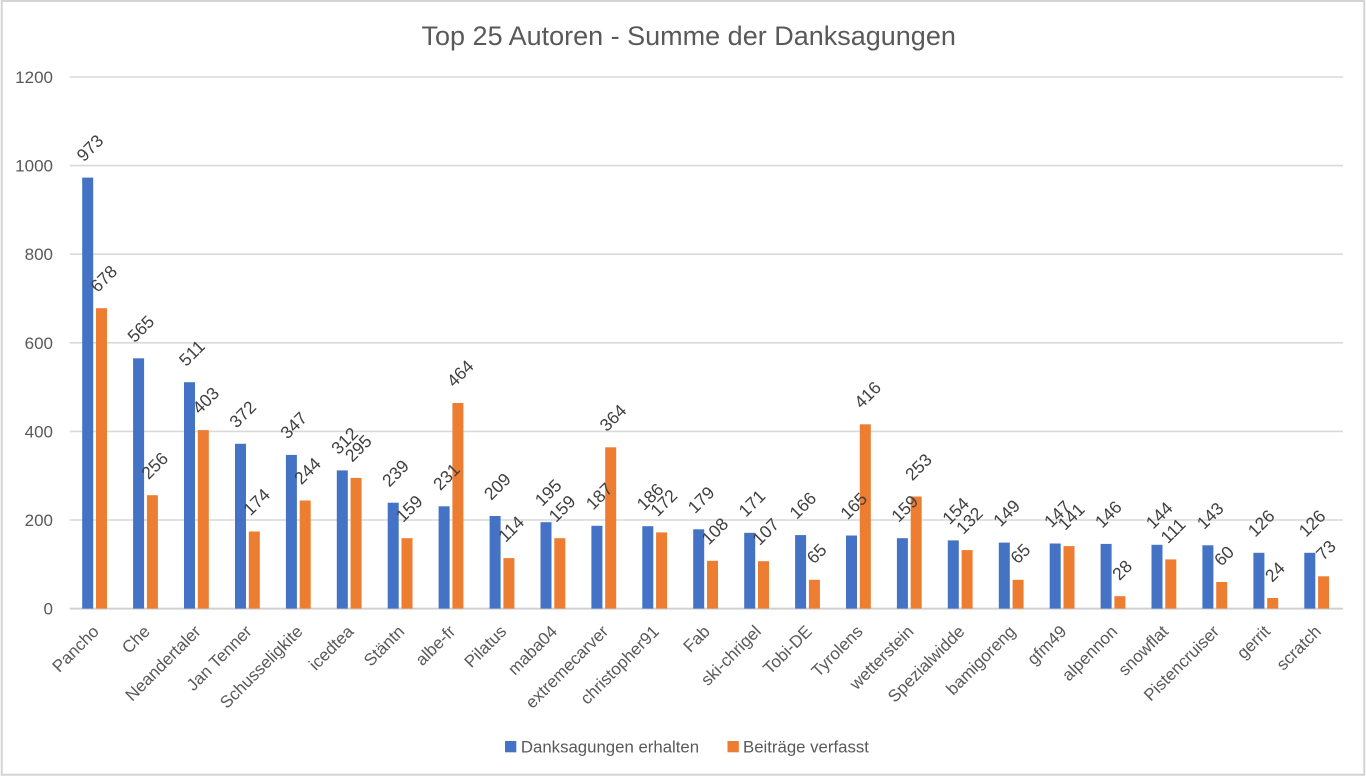 The height and width of the screenshot is (777, 1366). What do you see at coordinates (689, 36) in the screenshot?
I see `svg-text:Top 25 Autoren - Summe der Dan: Top 25 Autoren - Summe der Danksagungen` at bounding box center [689, 36].